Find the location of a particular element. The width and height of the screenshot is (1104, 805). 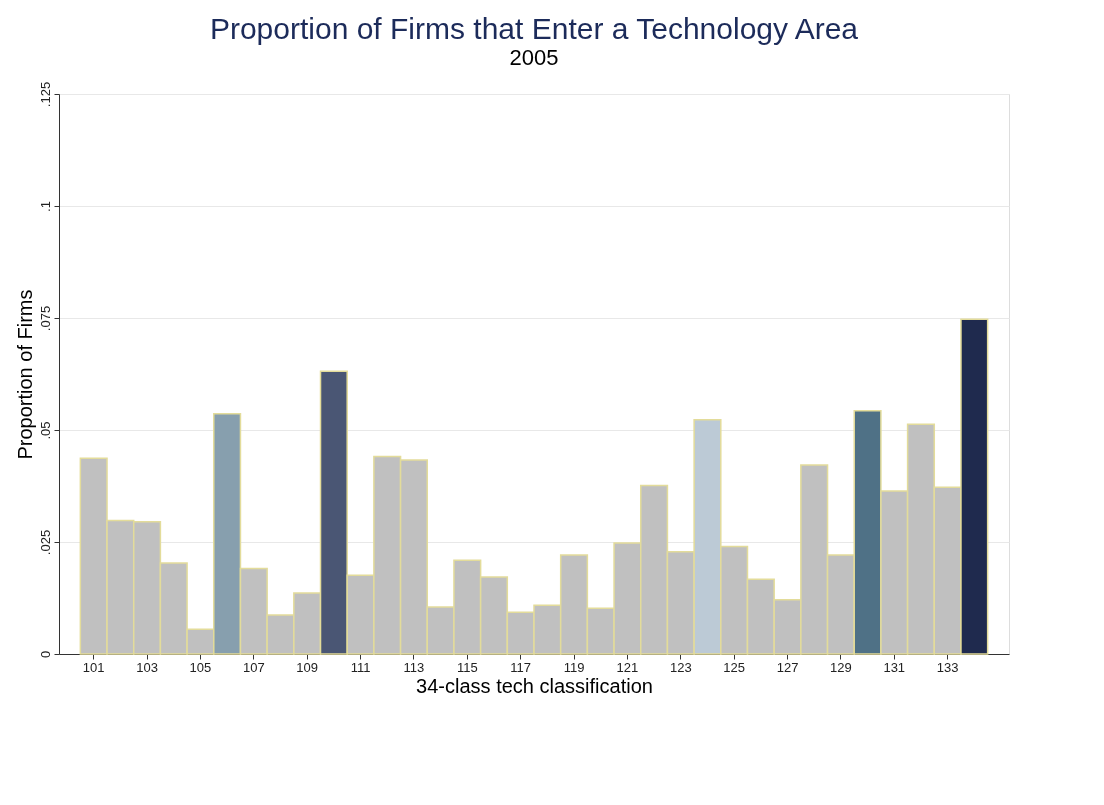

x-tick-label: 111 is located at coordinates (360, 667).